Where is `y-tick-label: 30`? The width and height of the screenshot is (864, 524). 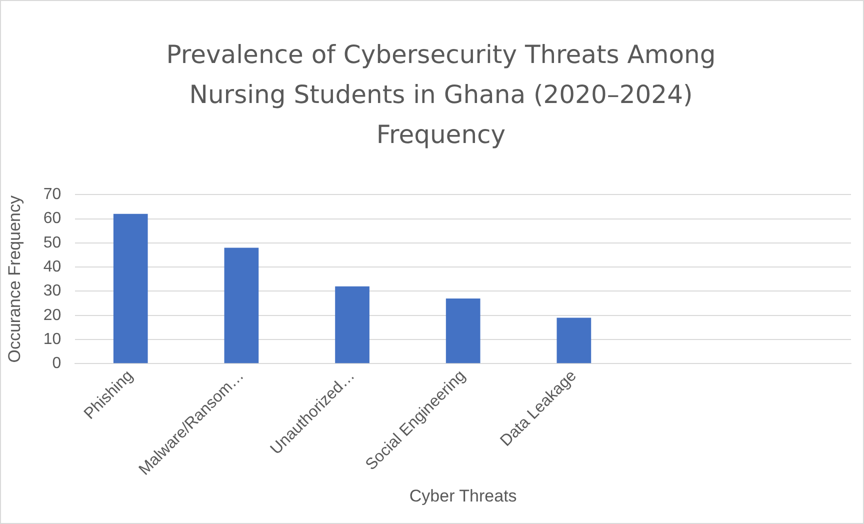
y-tick-label: 30 is located at coordinates (52, 291).